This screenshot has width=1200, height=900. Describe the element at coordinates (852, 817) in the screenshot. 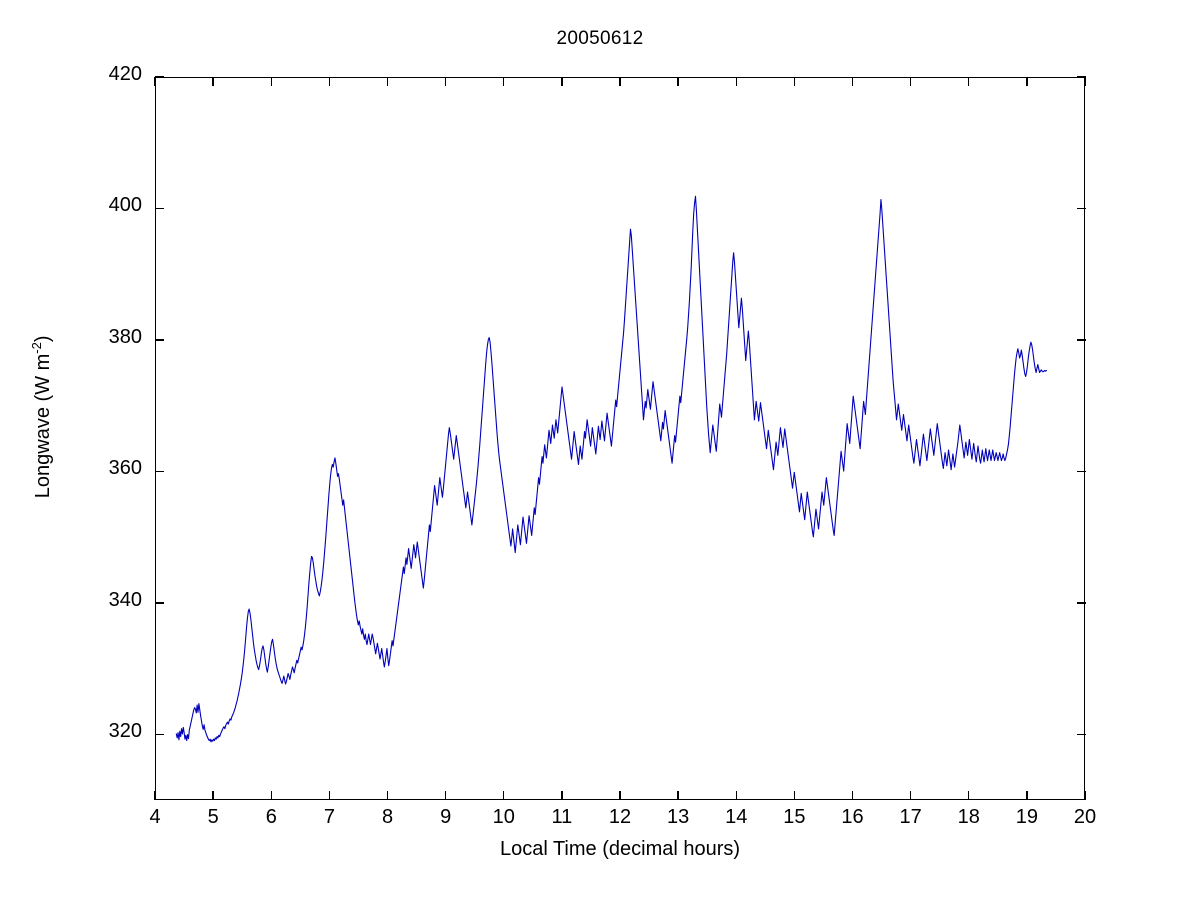

I see `x-tick-label: 16` at that location.